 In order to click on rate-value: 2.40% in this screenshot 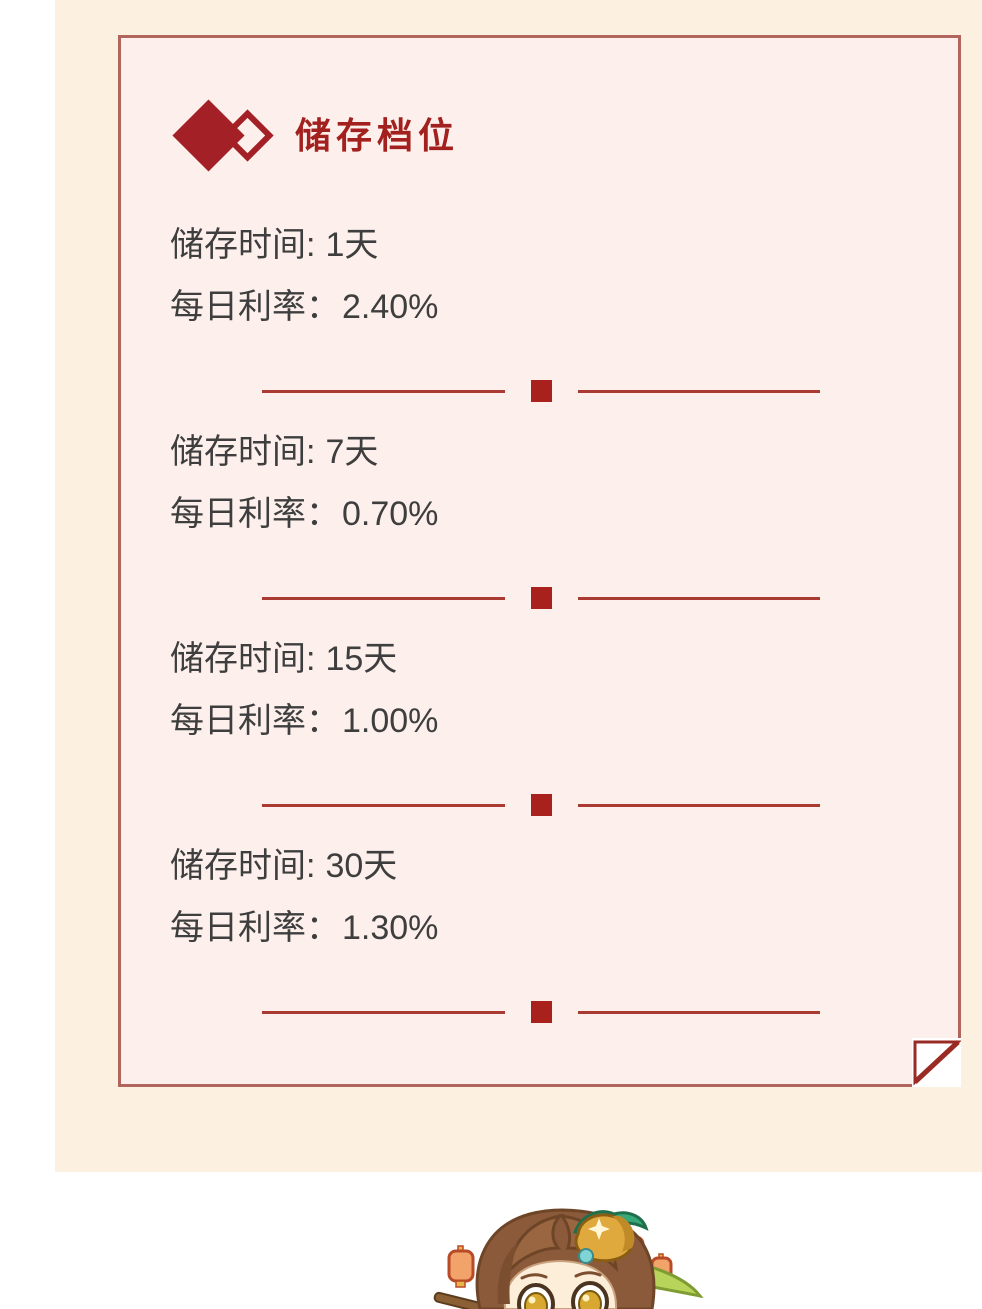, I will do `click(390, 307)`.